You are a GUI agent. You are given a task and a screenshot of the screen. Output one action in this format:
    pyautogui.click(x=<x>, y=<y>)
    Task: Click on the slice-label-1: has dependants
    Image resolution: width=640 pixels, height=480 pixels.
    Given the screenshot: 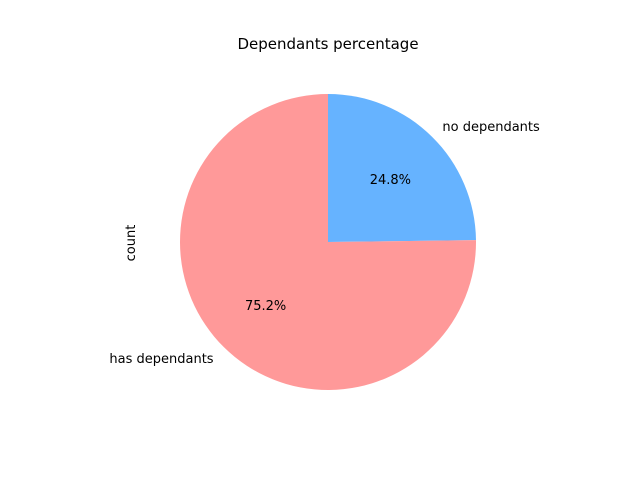 What is the action you would take?
    pyautogui.click(x=161, y=359)
    